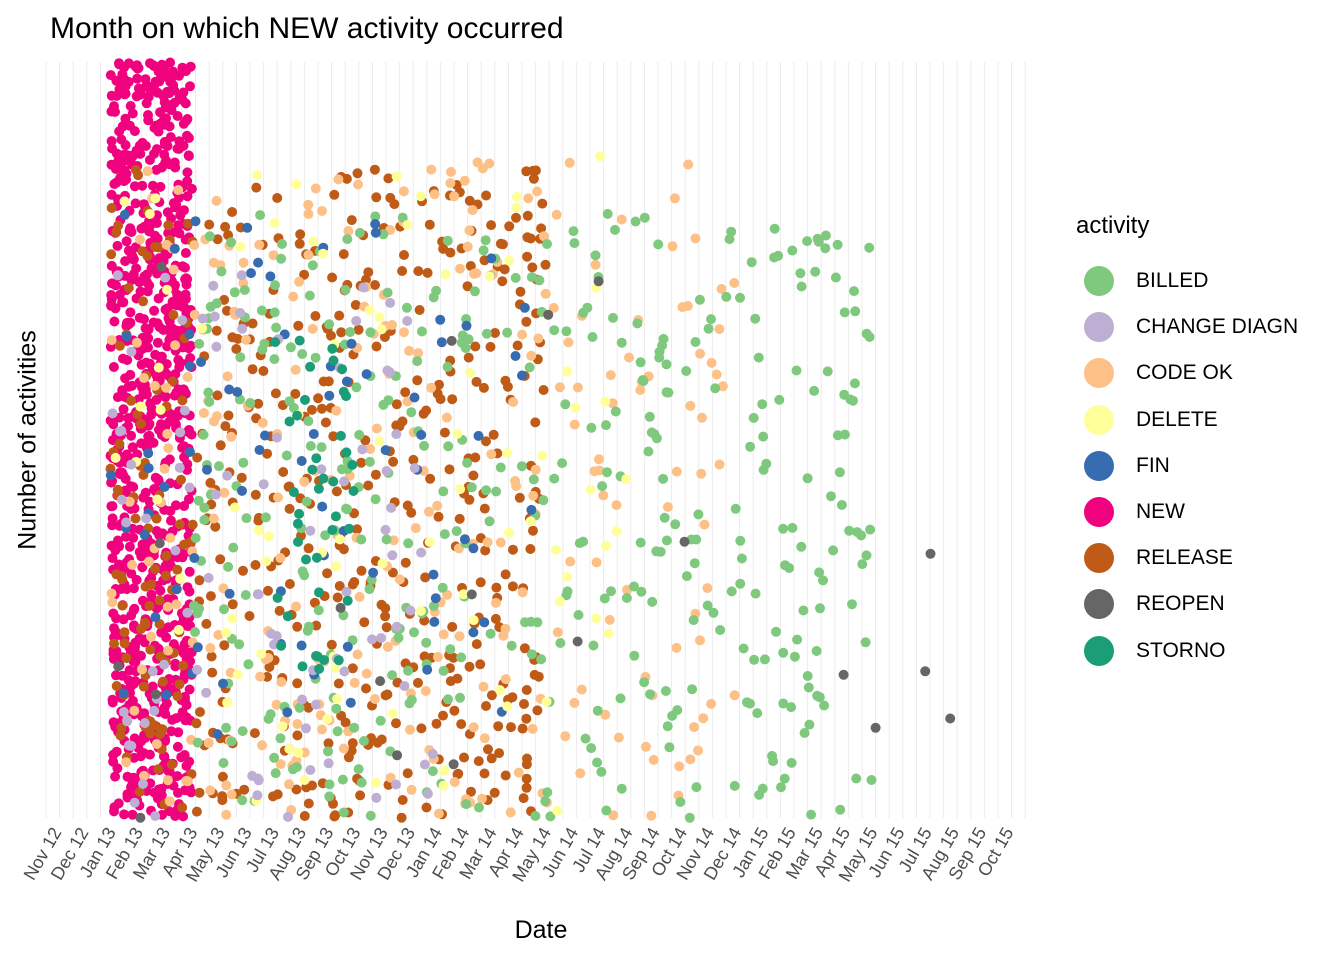  I want to click on legend-label: CHANGE DIAGN, so click(1217, 327).